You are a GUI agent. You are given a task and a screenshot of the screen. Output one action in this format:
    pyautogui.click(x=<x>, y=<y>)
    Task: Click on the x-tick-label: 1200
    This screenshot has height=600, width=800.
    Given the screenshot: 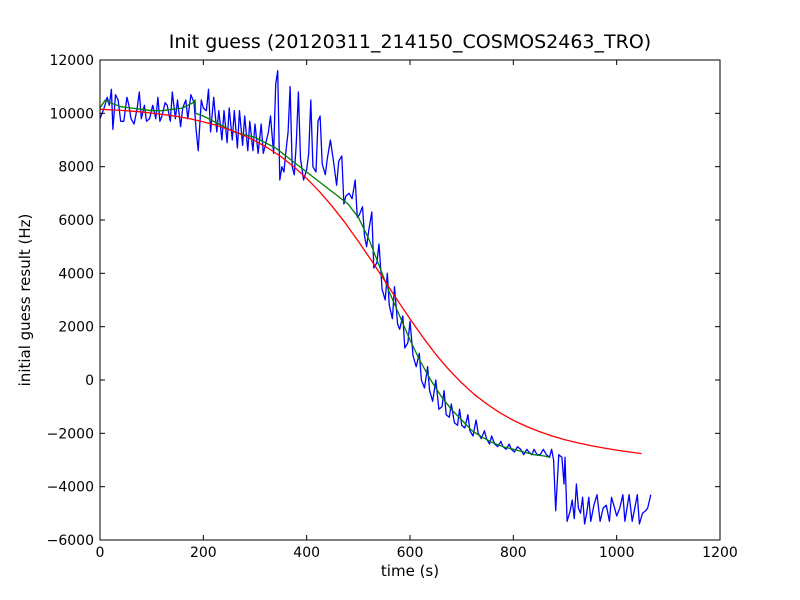 What is the action you would take?
    pyautogui.click(x=720, y=553)
    